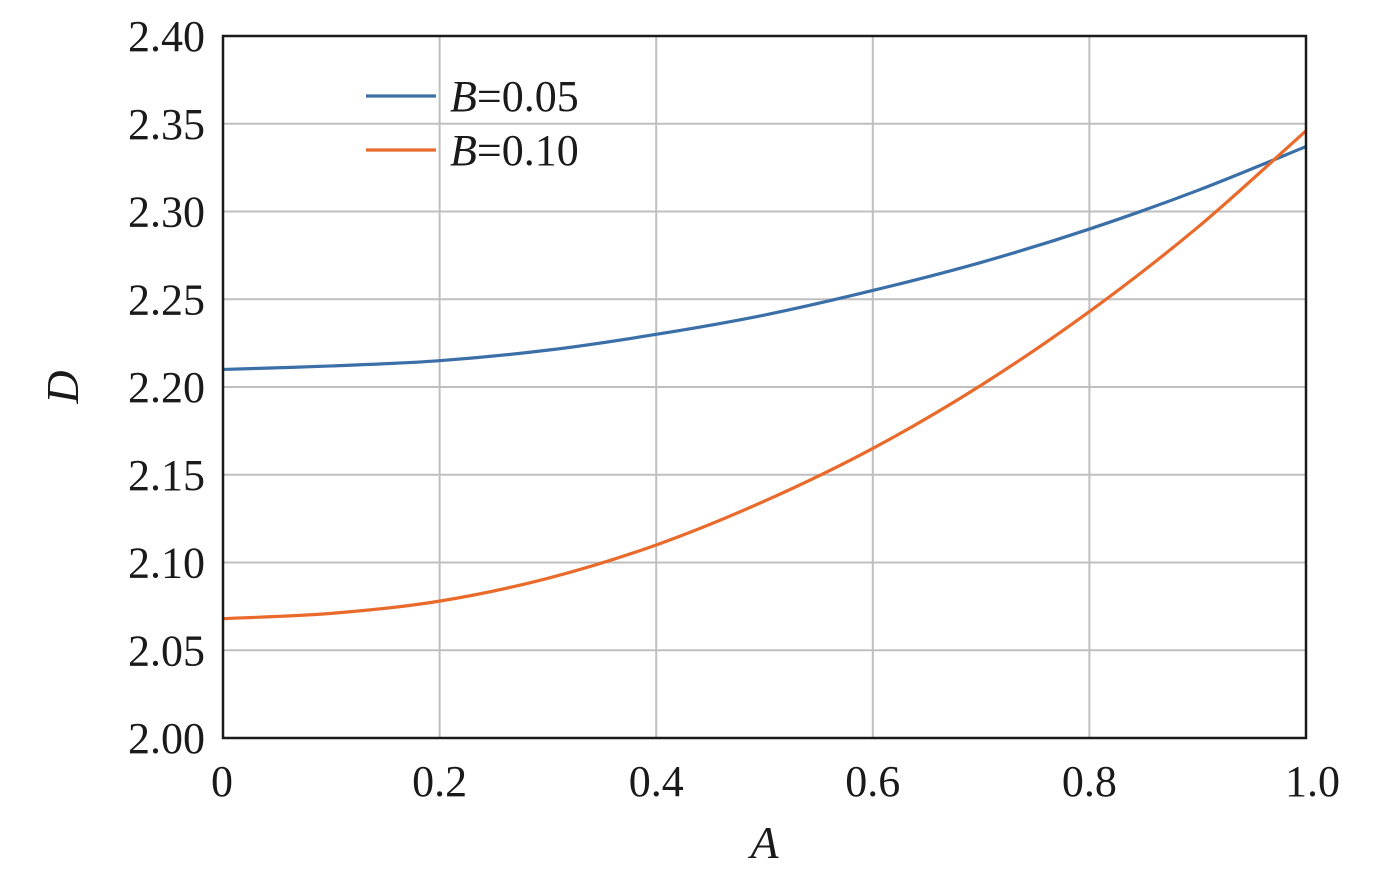 This screenshot has width=1378, height=878. What do you see at coordinates (166, 738) in the screenshot?
I see `y-tick-label: 2.00` at bounding box center [166, 738].